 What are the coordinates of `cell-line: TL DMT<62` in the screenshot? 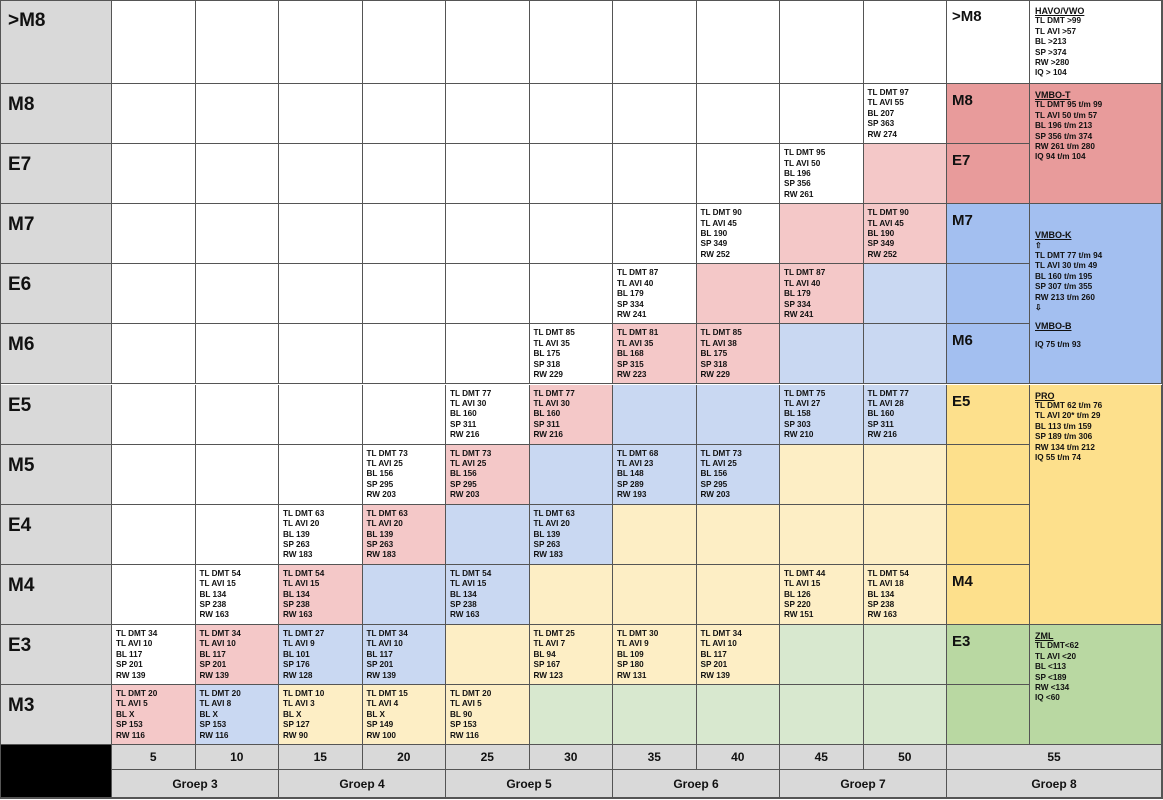 It's located at (1057, 646).